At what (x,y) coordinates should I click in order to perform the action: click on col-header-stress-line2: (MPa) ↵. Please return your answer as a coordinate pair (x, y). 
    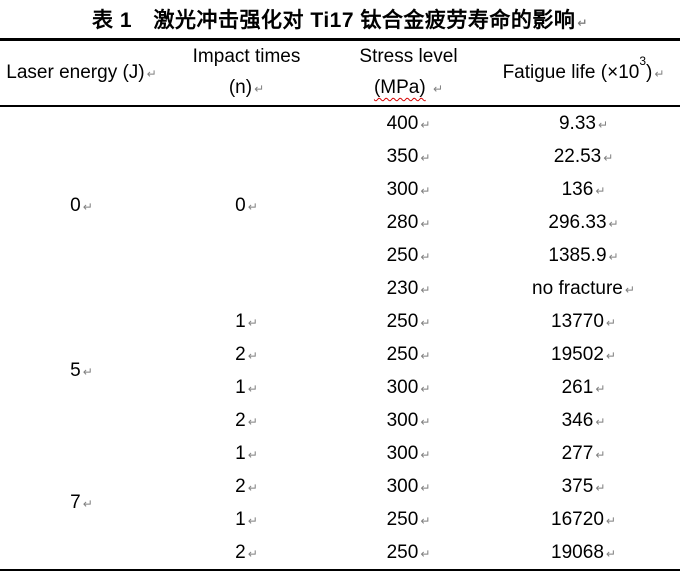
    Looking at the image, I should click on (408, 88).